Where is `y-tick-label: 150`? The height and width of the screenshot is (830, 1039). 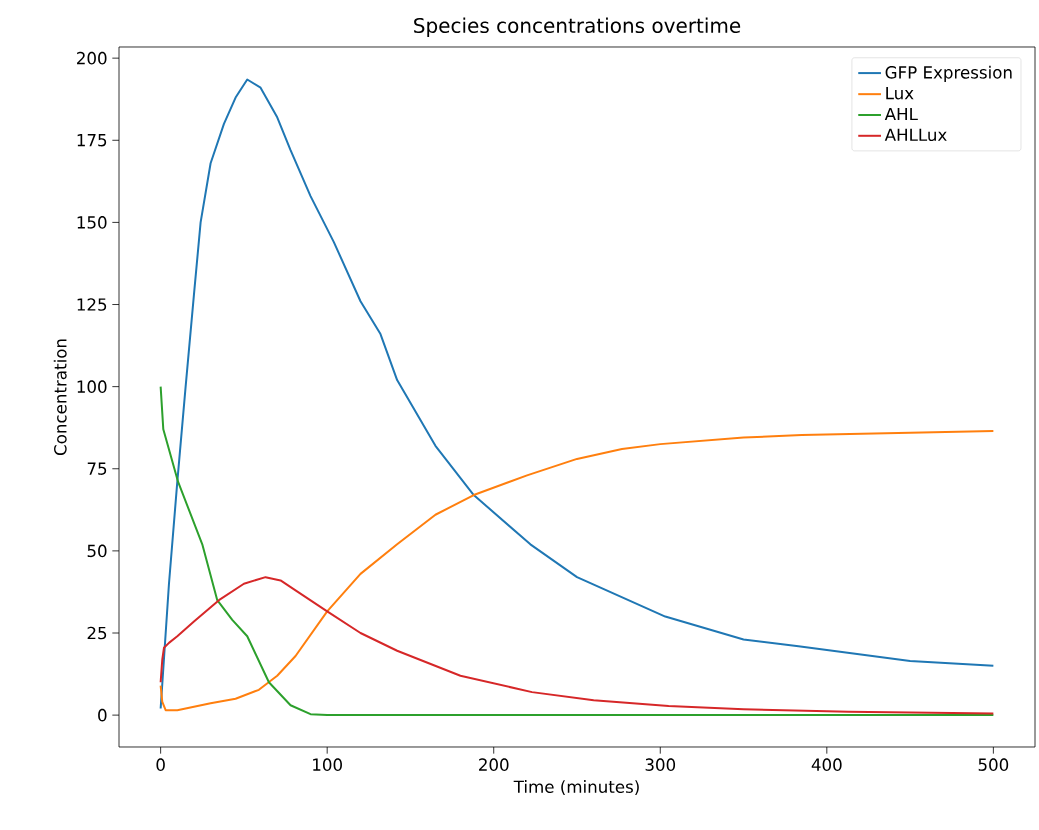
y-tick-label: 150 is located at coordinates (92, 222).